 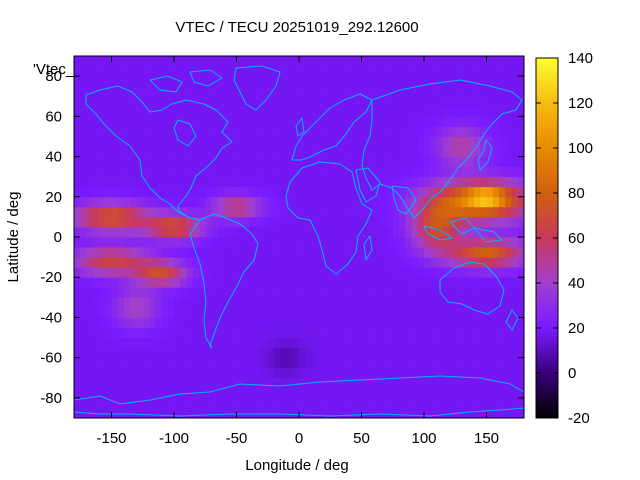 What do you see at coordinates (580, 58) in the screenshot?
I see `colorbar-tick-label: 140` at bounding box center [580, 58].